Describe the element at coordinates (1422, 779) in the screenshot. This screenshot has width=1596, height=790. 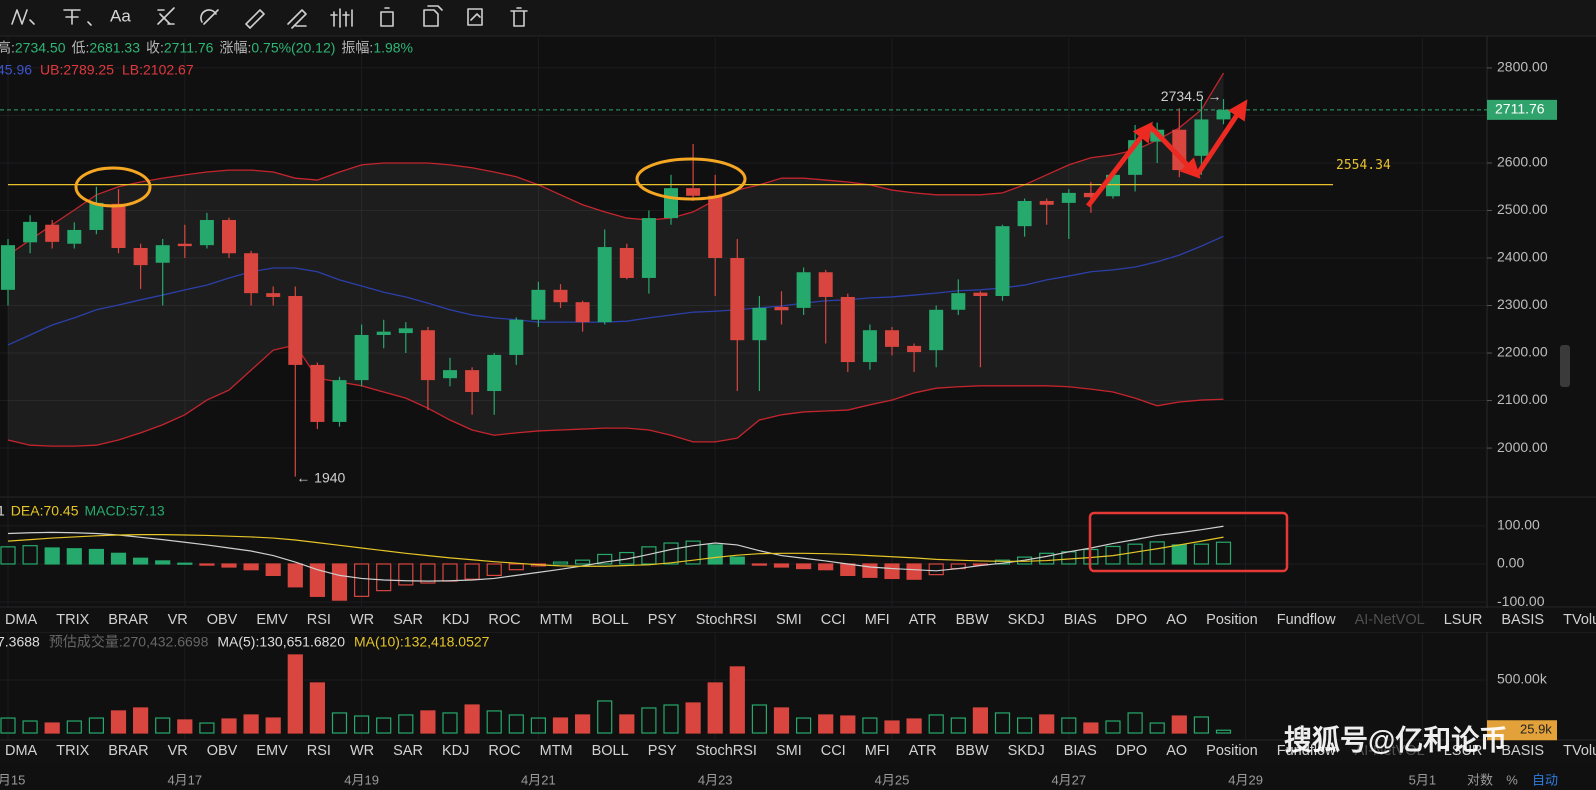
I see `date-label: 5月1` at that location.